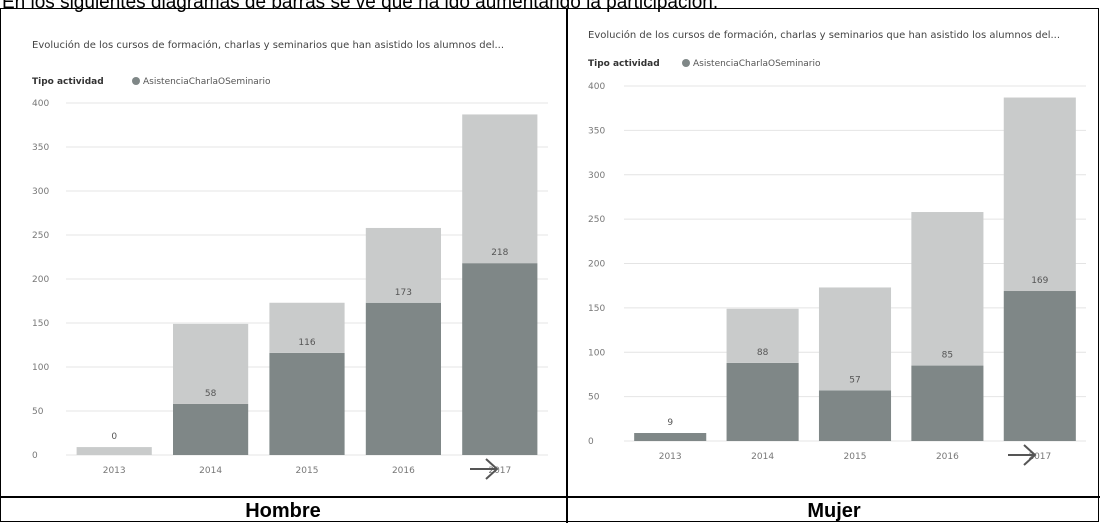  What do you see at coordinates (854, 380) in the screenshot?
I see `data-label: 57` at bounding box center [854, 380].